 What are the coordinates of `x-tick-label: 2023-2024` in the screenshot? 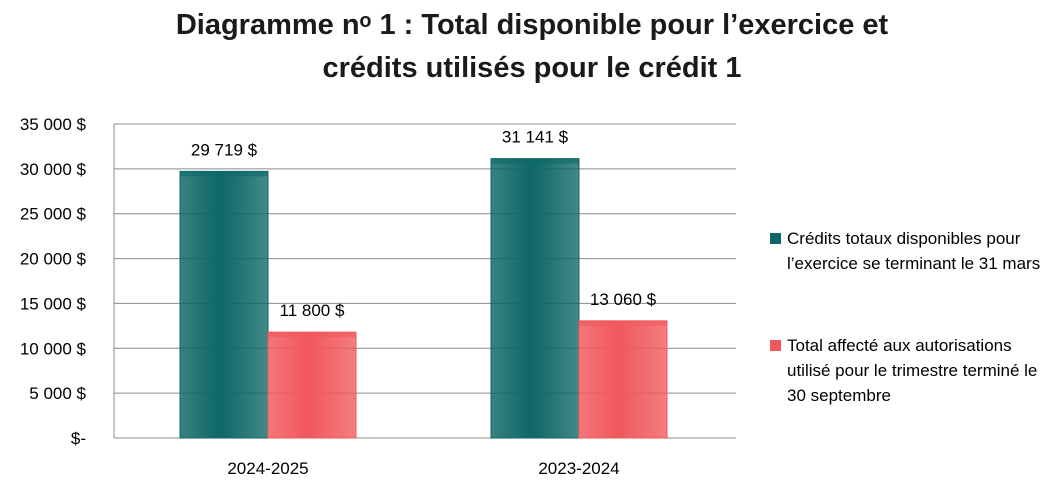 It's located at (578, 468).